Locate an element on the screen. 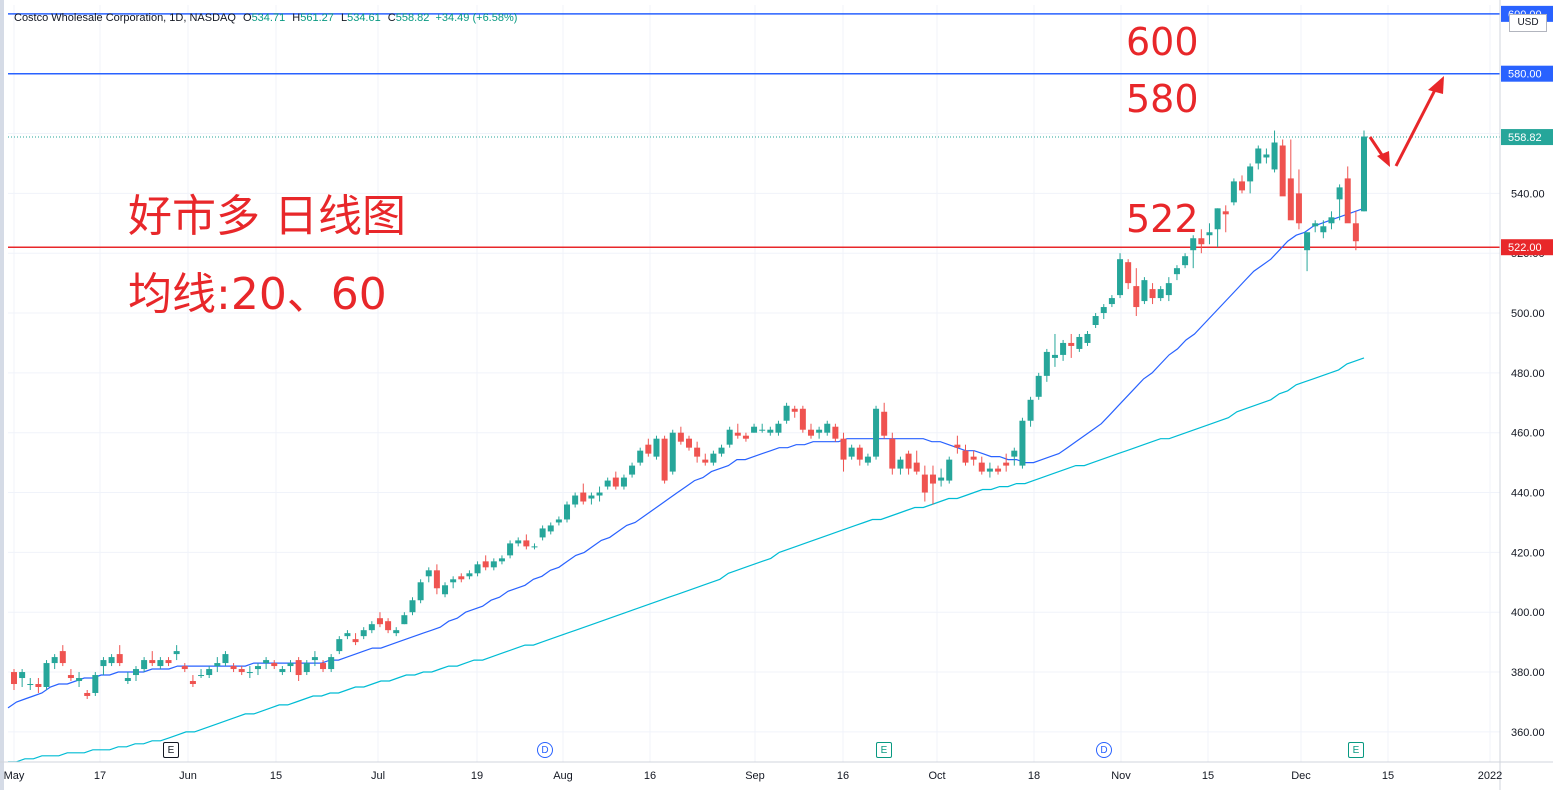  annotation-600: 600 is located at coordinates (1162, 42).